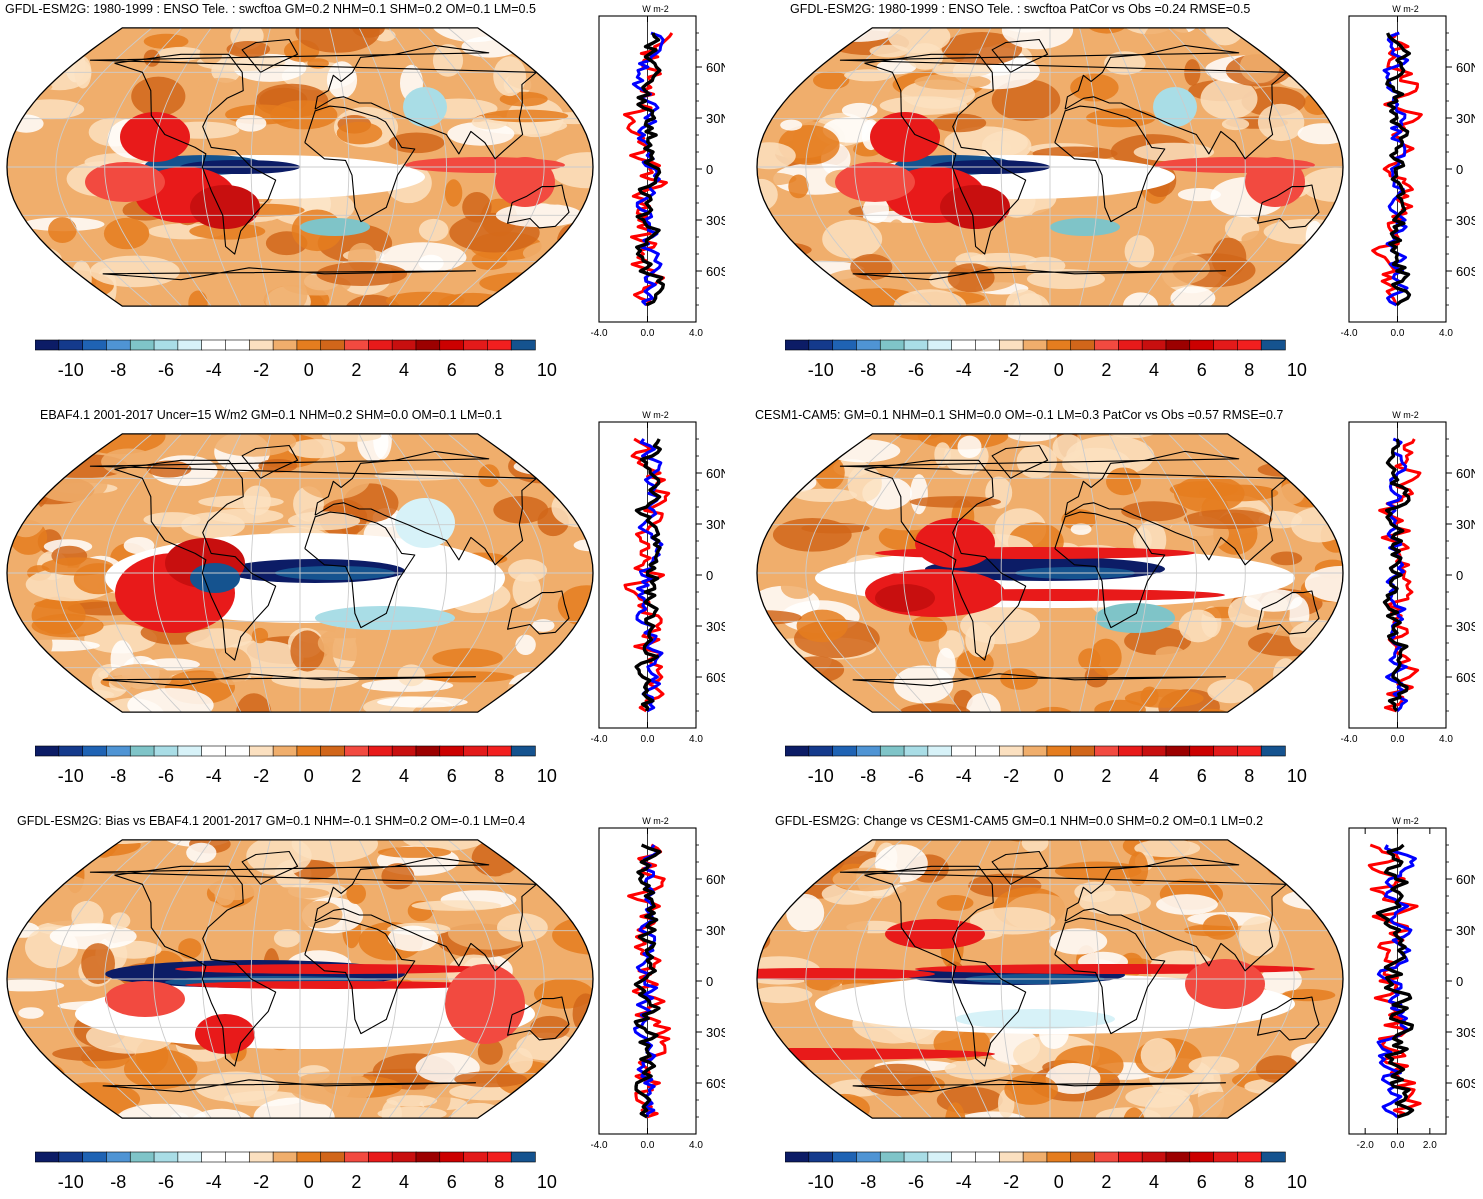 The width and height of the screenshot is (1483, 1199). I want to click on colorbar-label: -10, so click(821, 370).